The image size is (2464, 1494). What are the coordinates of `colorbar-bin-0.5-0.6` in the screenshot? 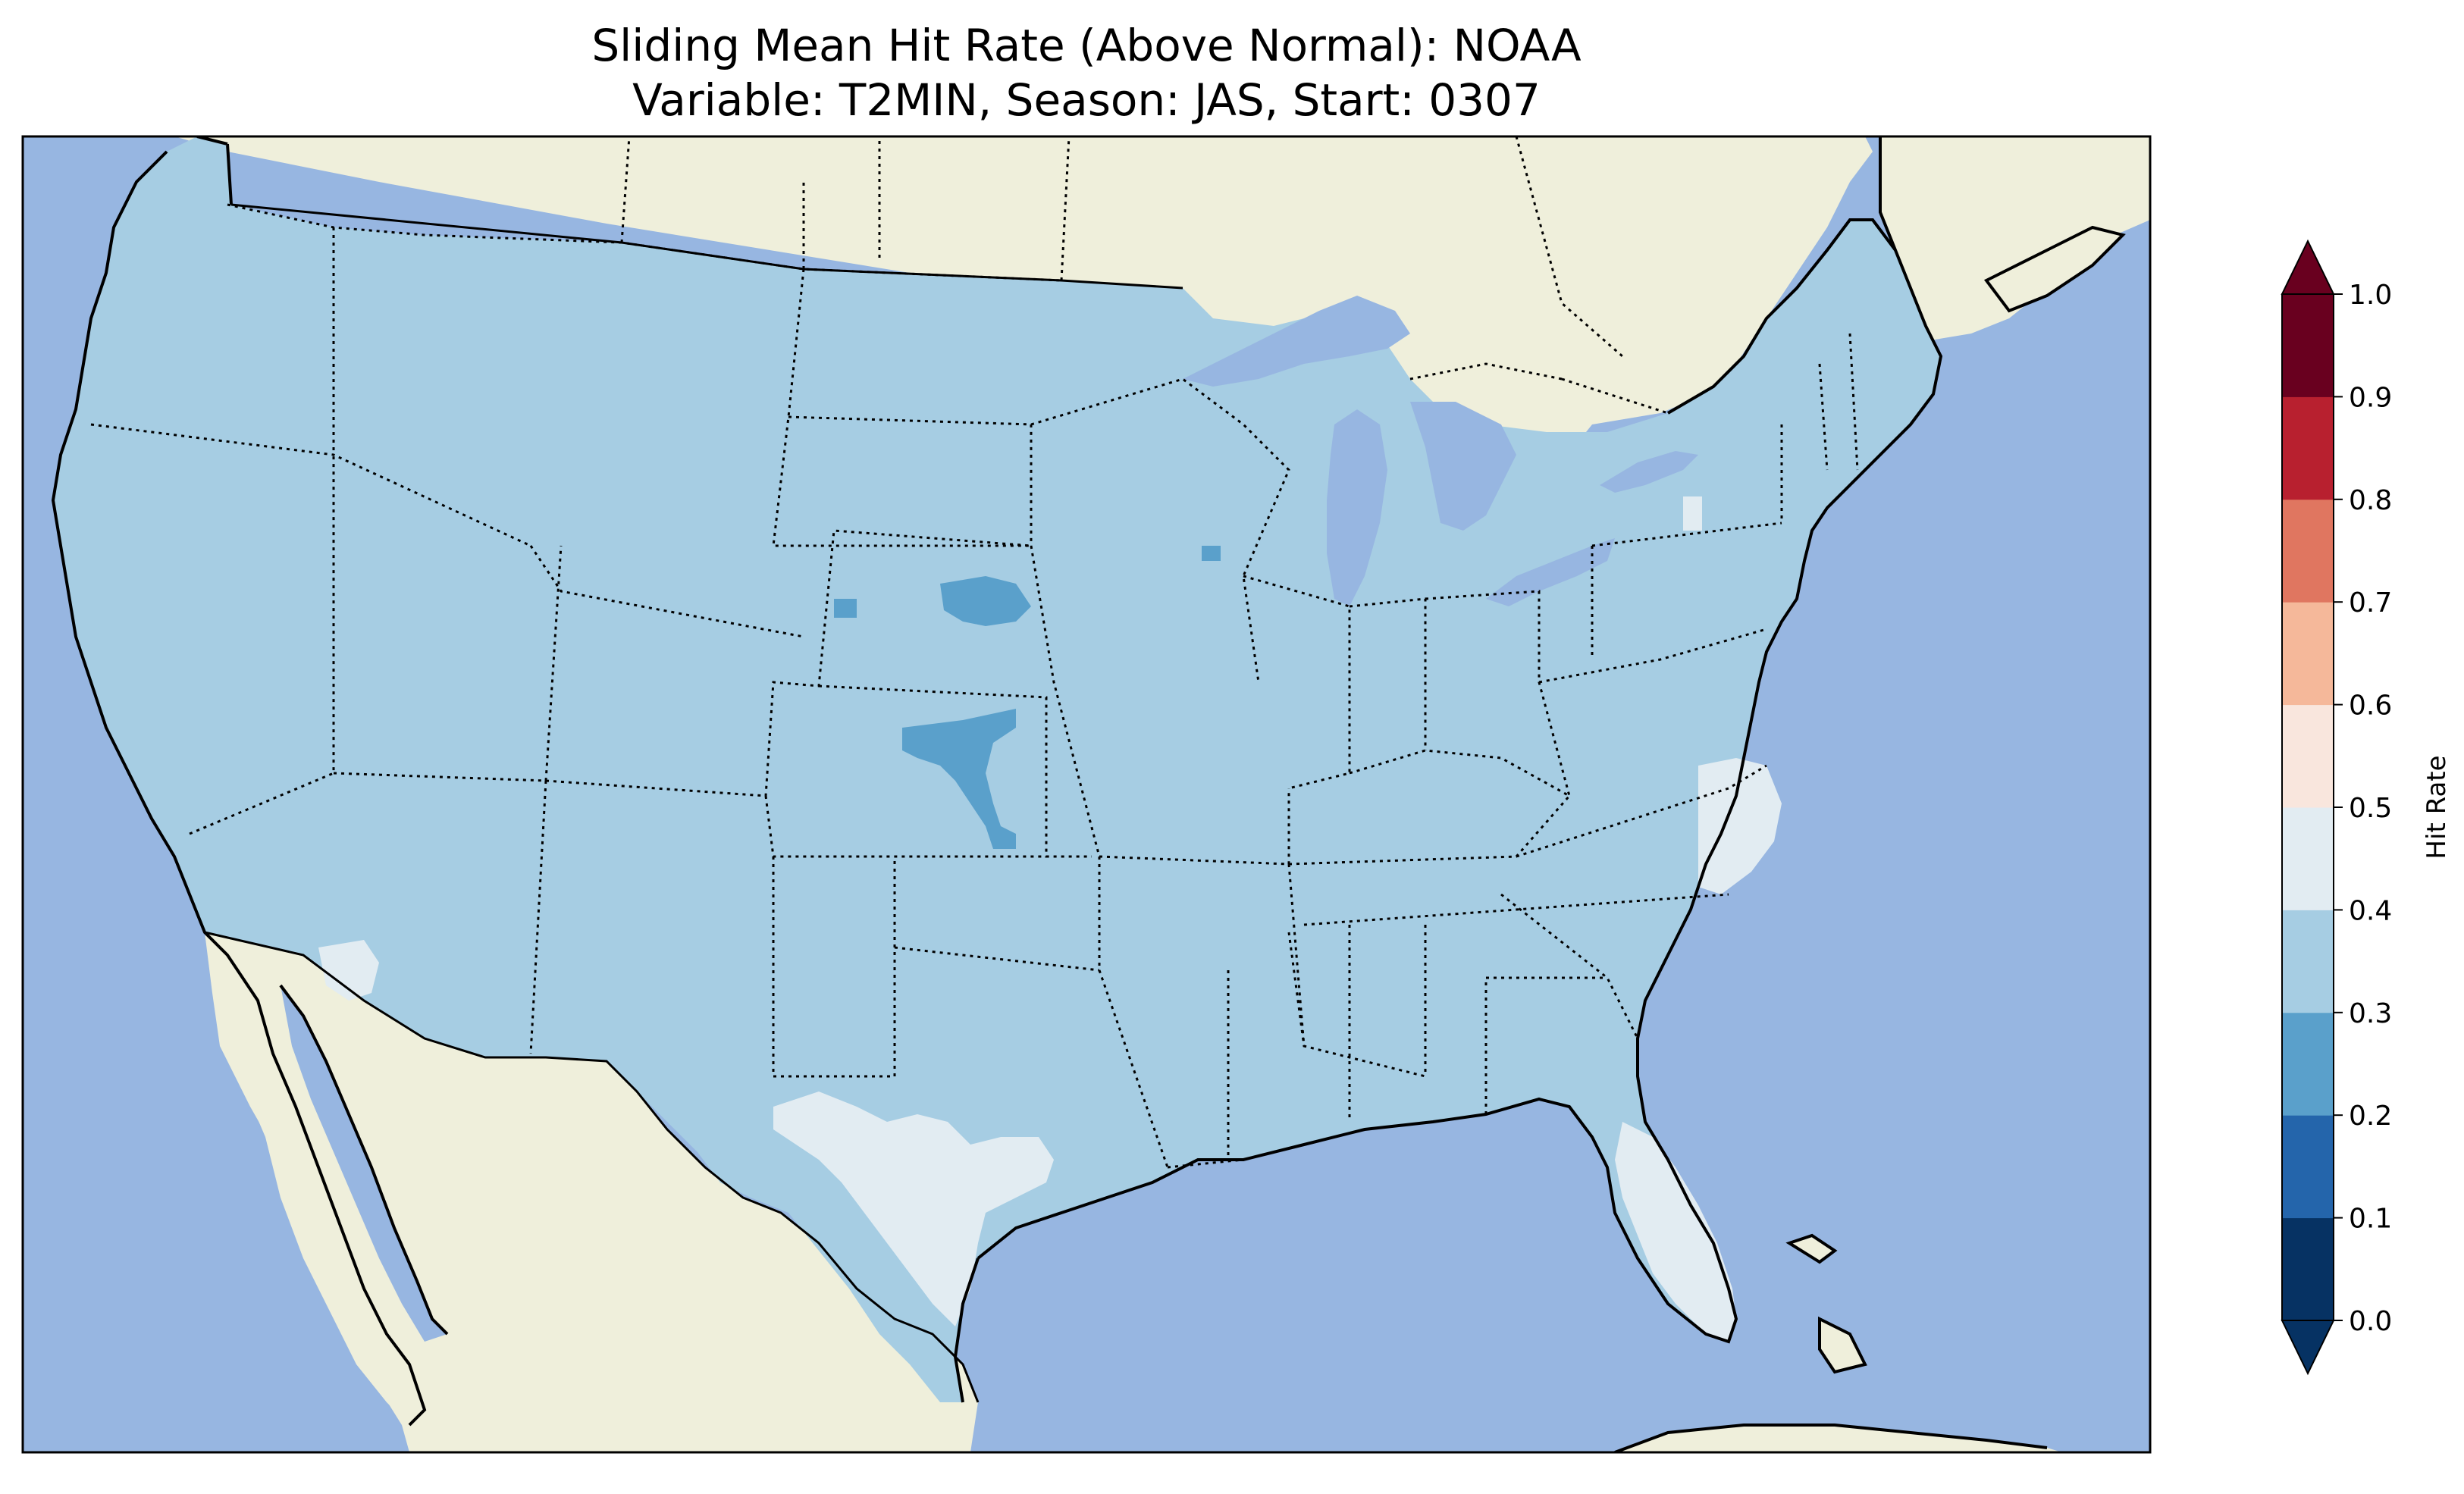 It's located at (2308, 756).